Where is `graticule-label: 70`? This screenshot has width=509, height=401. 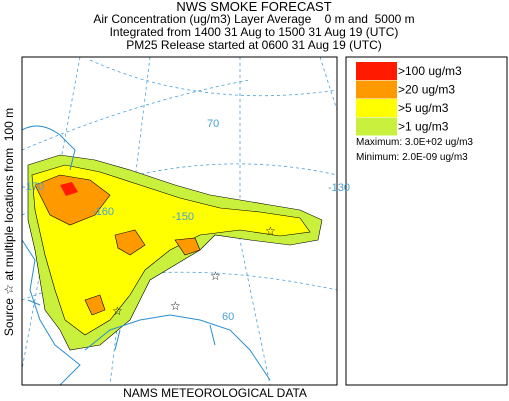
graticule-label: 70 is located at coordinates (213, 124).